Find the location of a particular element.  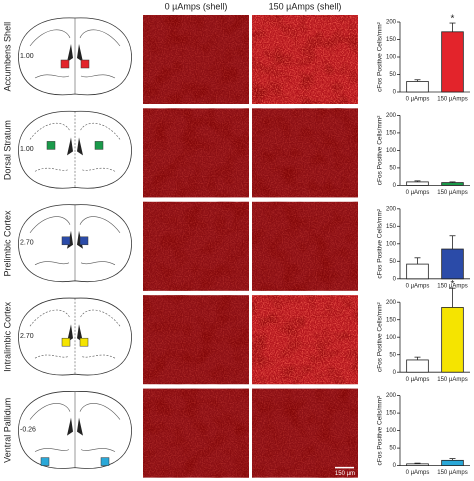

coordinate-label: -0.26 is located at coordinates (28, 429).